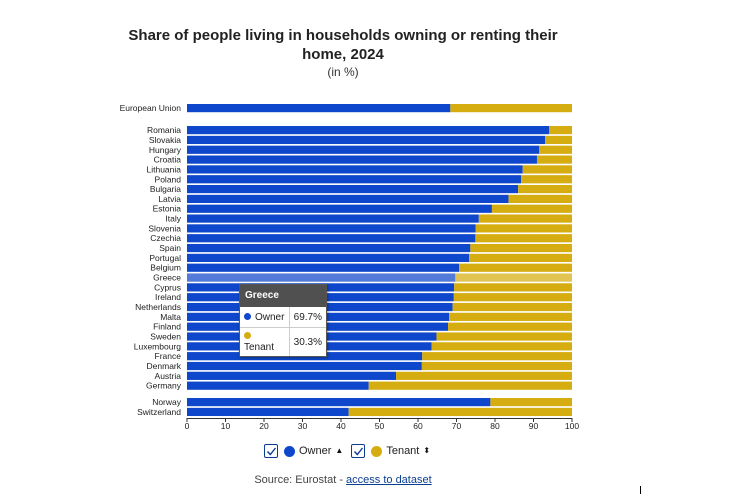  Describe the element at coordinates (164, 366) in the screenshot. I see `category-label: Denmark` at that location.